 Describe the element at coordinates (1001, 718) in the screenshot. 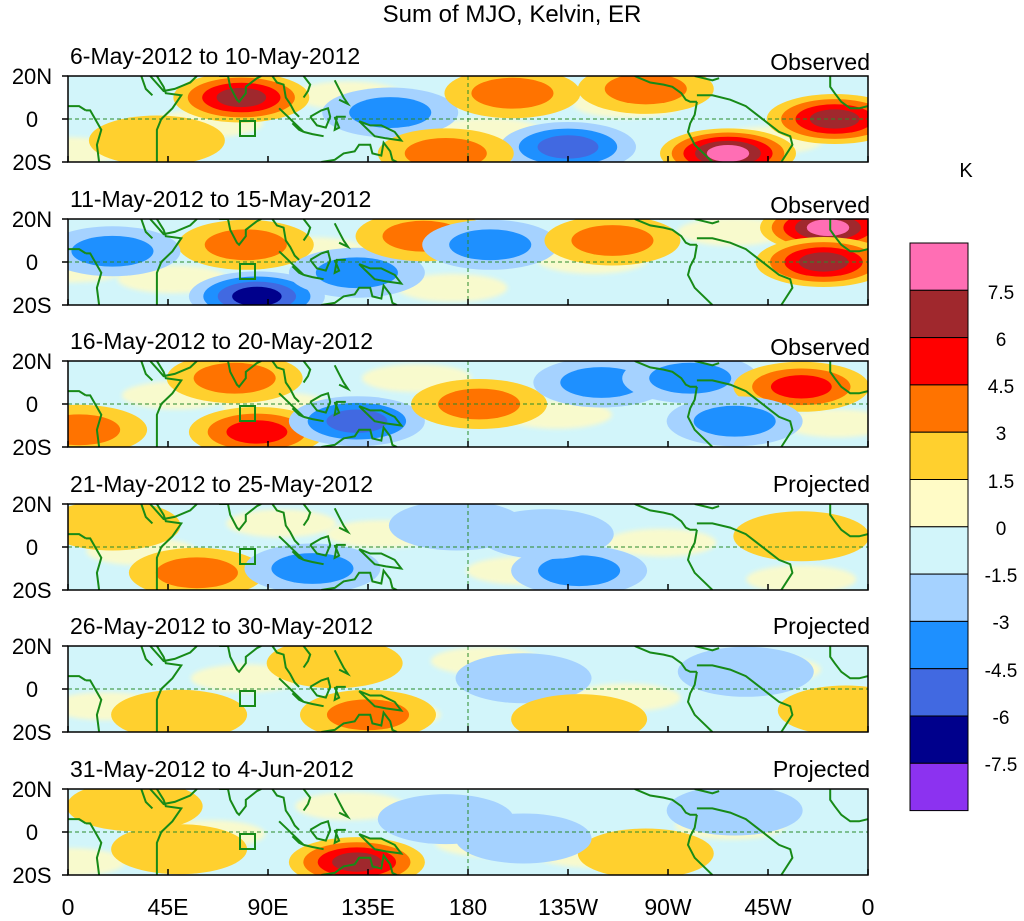

I see `colorbar-tick-label: -6` at that location.